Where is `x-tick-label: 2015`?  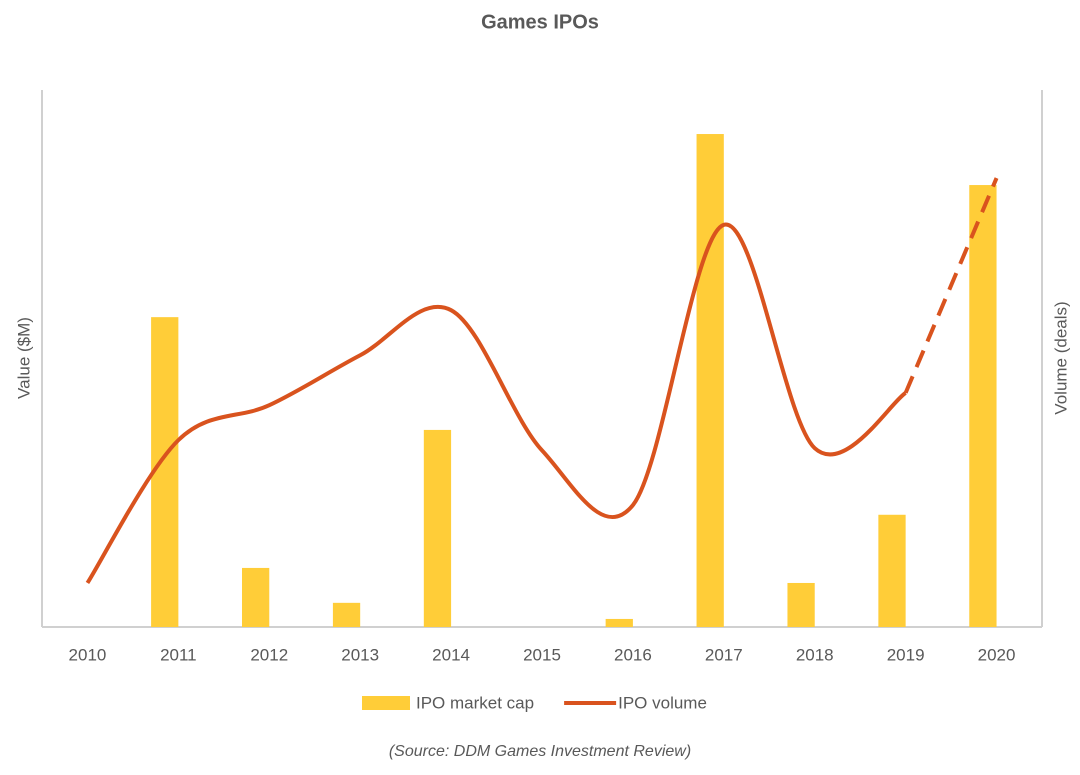
x-tick-label: 2015 is located at coordinates (542, 654).